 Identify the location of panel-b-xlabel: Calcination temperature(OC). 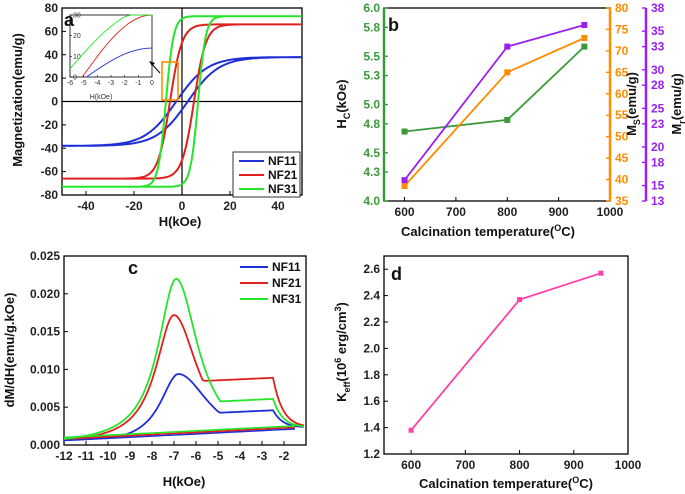
(488, 231).